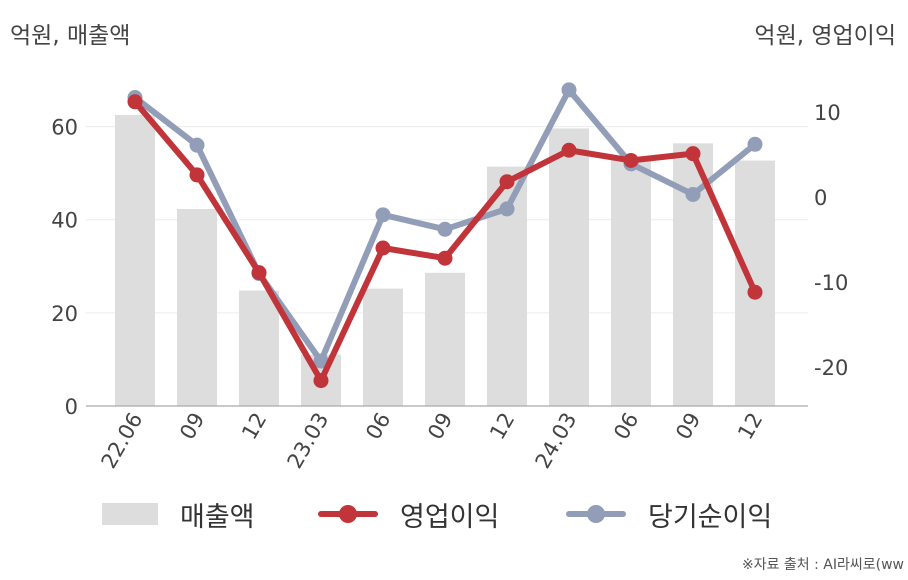 This screenshot has width=908, height=580. What do you see at coordinates (217, 517) in the screenshot?
I see `legend-label-revenue: 매출액` at bounding box center [217, 517].